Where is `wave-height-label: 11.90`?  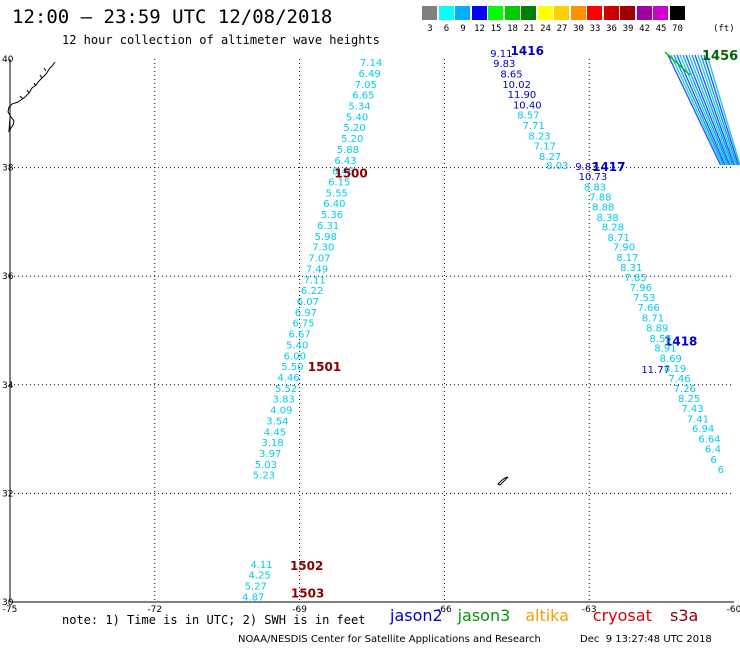
wave-height-label: 11.90 is located at coordinates (522, 95).